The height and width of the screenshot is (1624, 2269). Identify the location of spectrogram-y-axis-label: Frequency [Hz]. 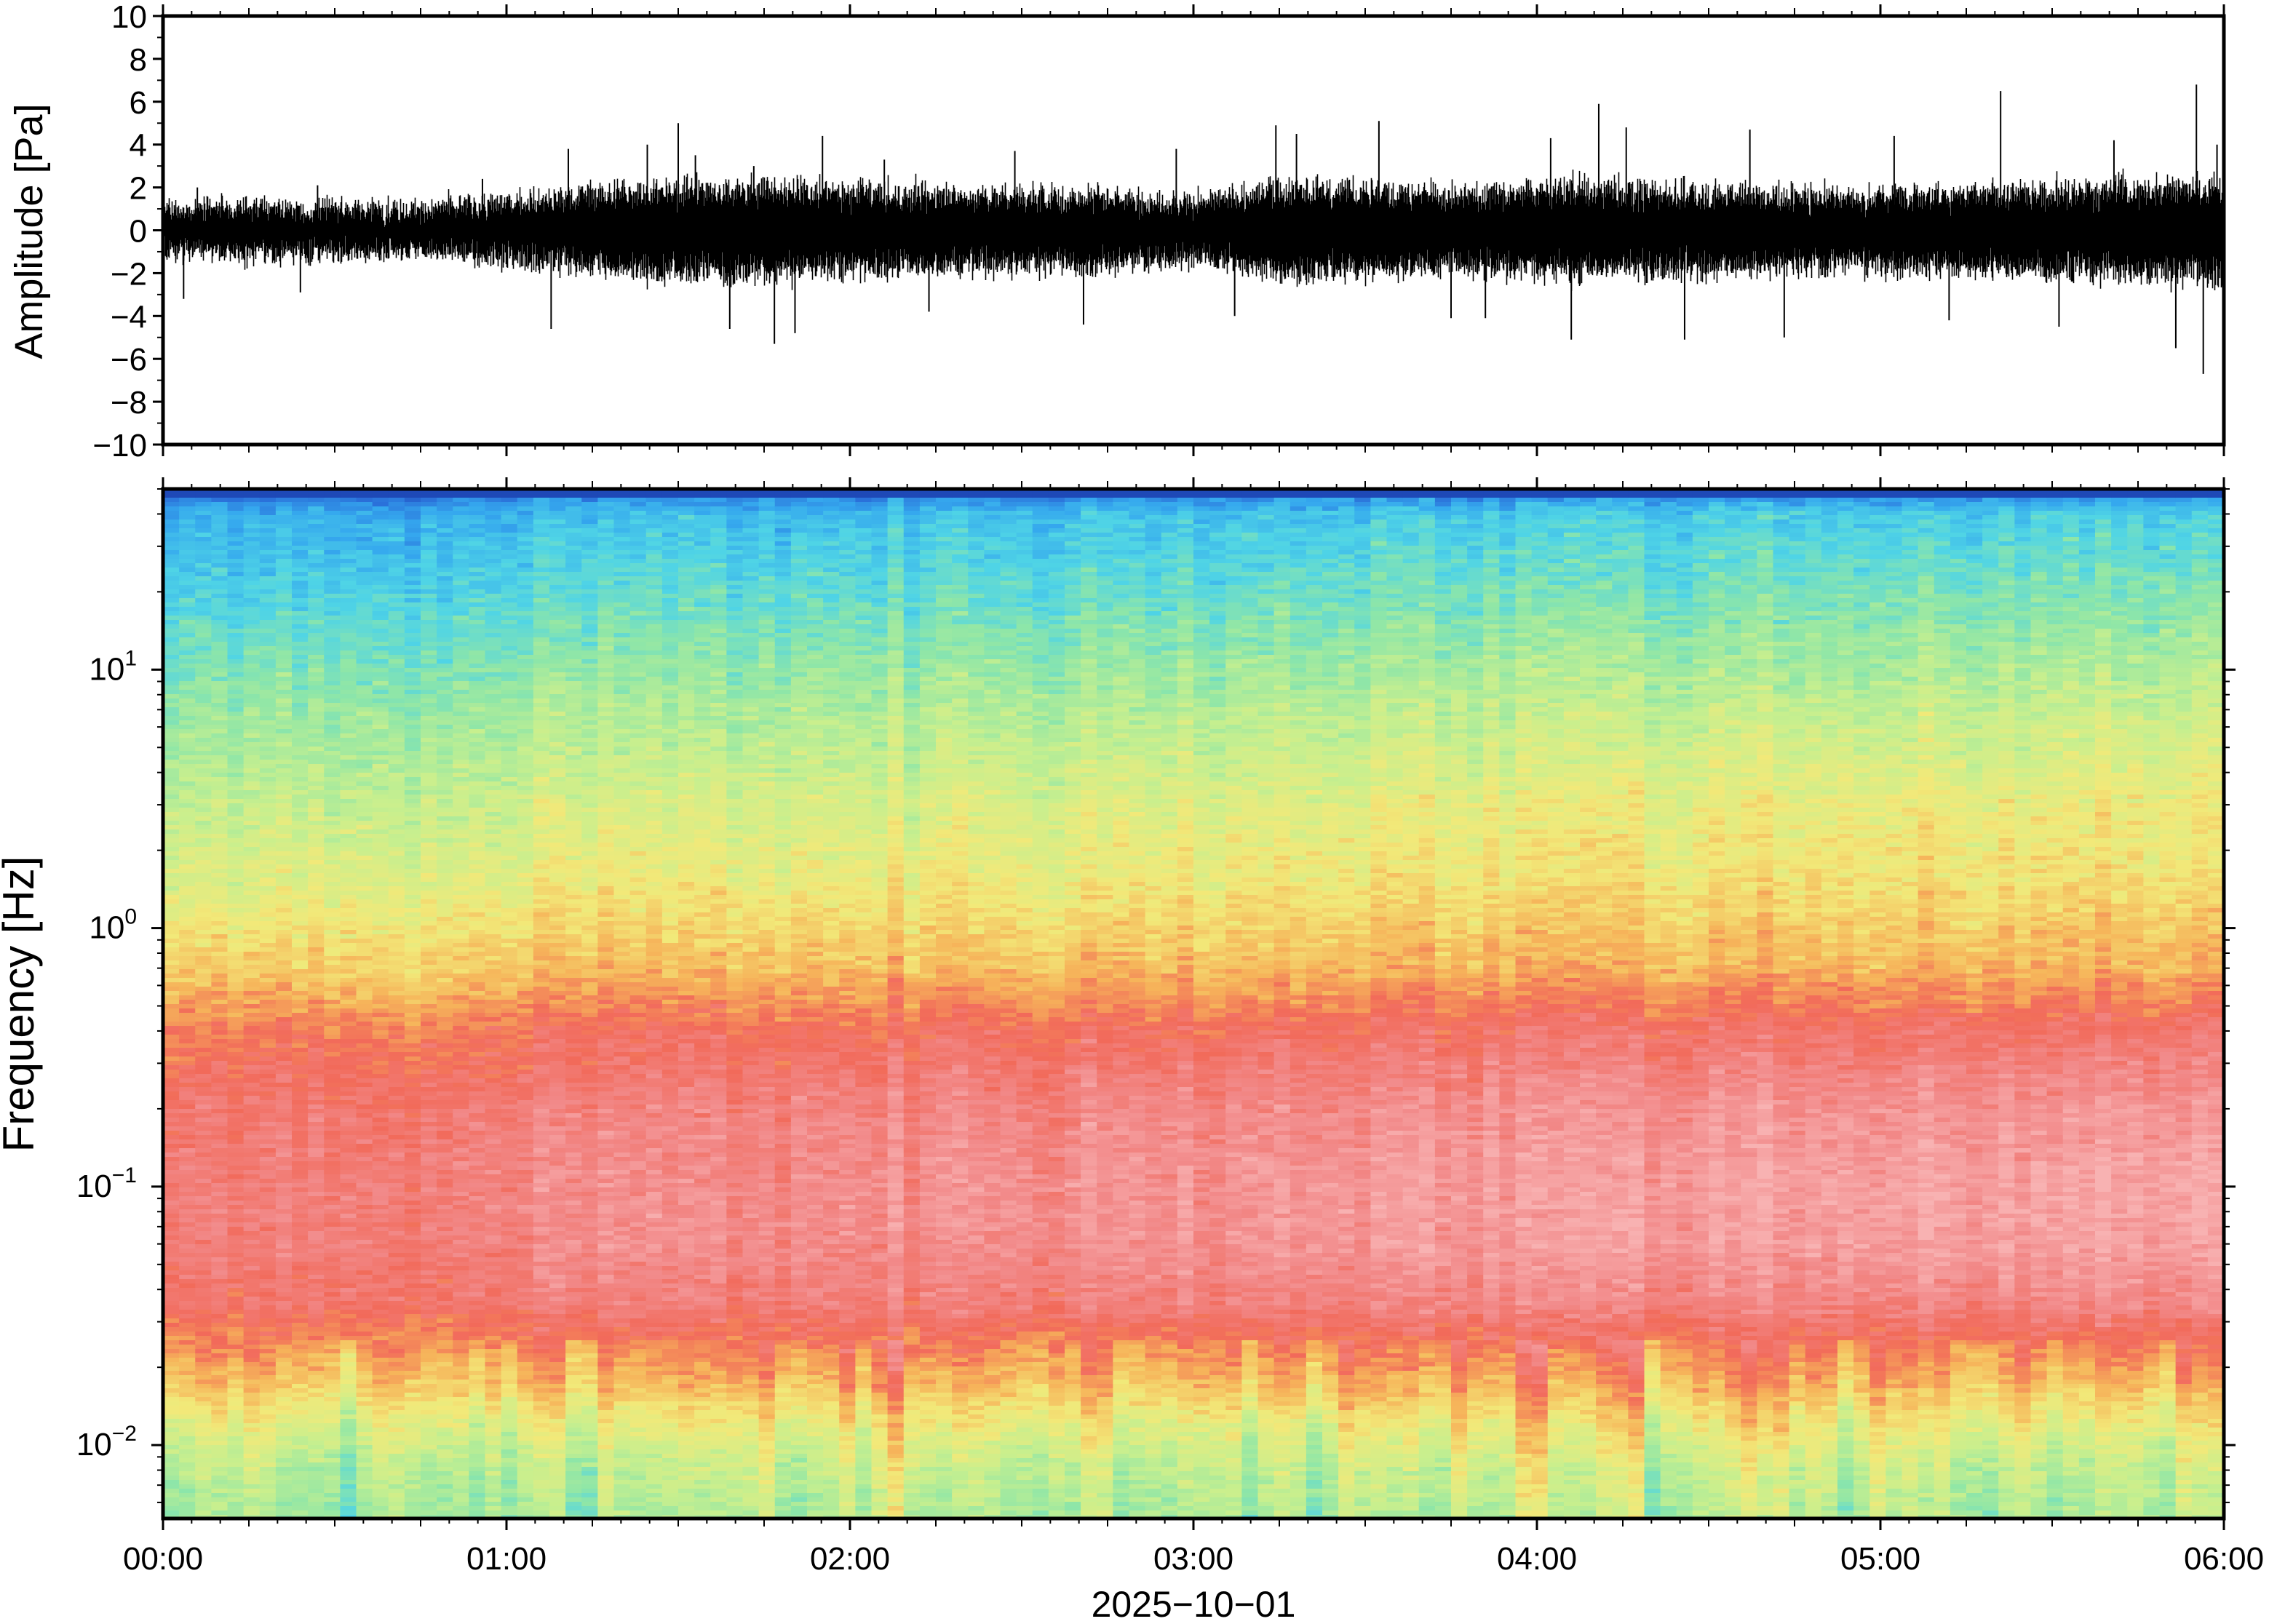
(21, 1004).